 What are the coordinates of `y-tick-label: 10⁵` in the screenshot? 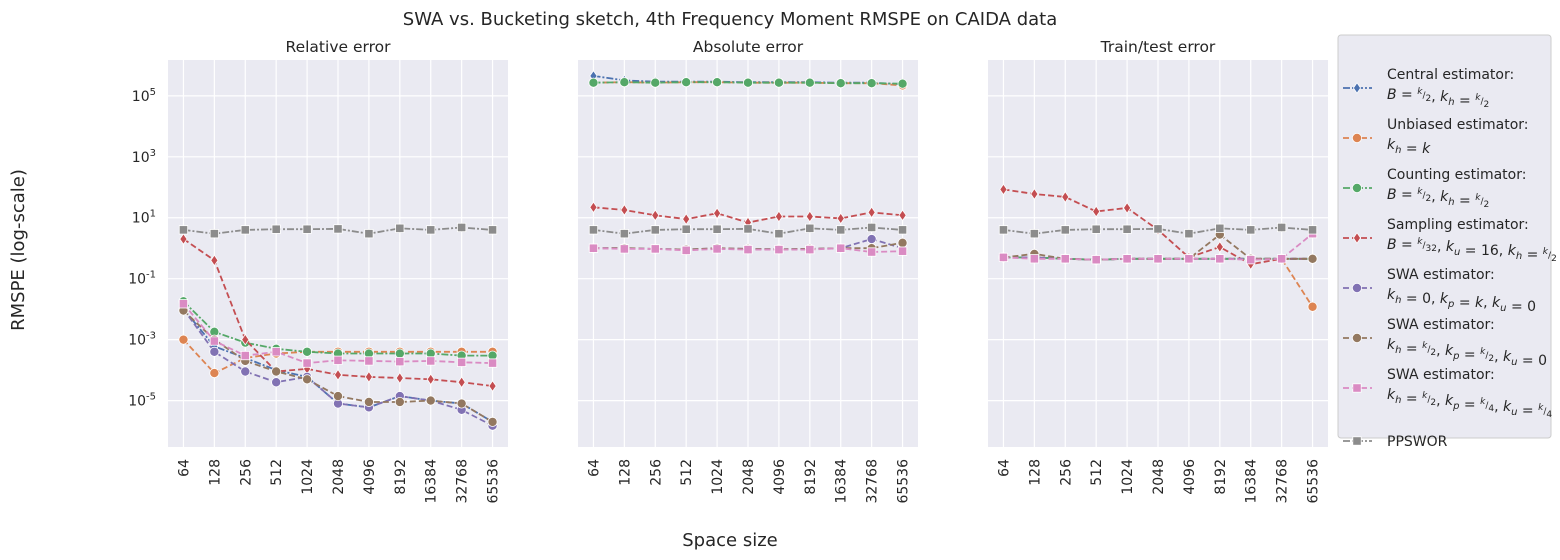 It's located at (144, 96).